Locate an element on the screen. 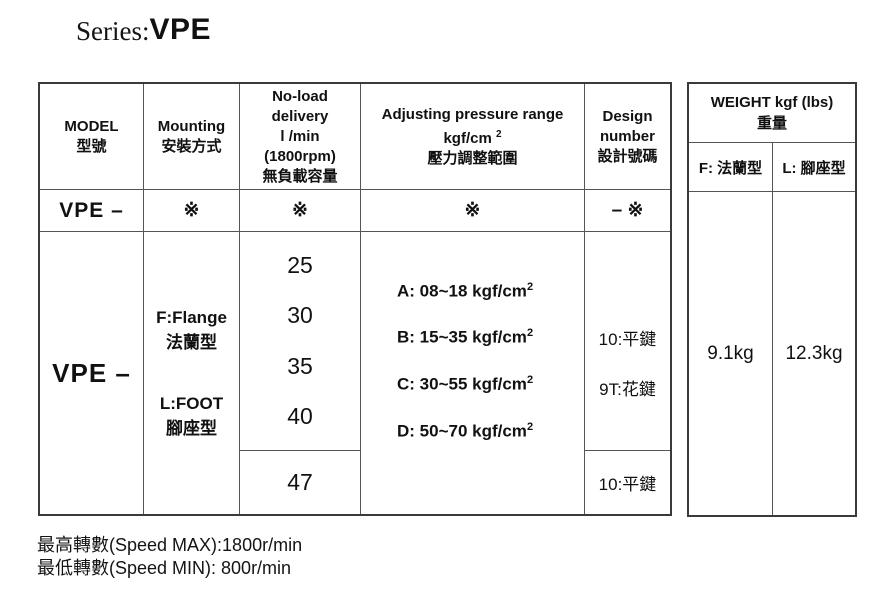 This screenshot has width=893, height=608. mounting-flange-zh: 法蘭型 is located at coordinates (191, 342).